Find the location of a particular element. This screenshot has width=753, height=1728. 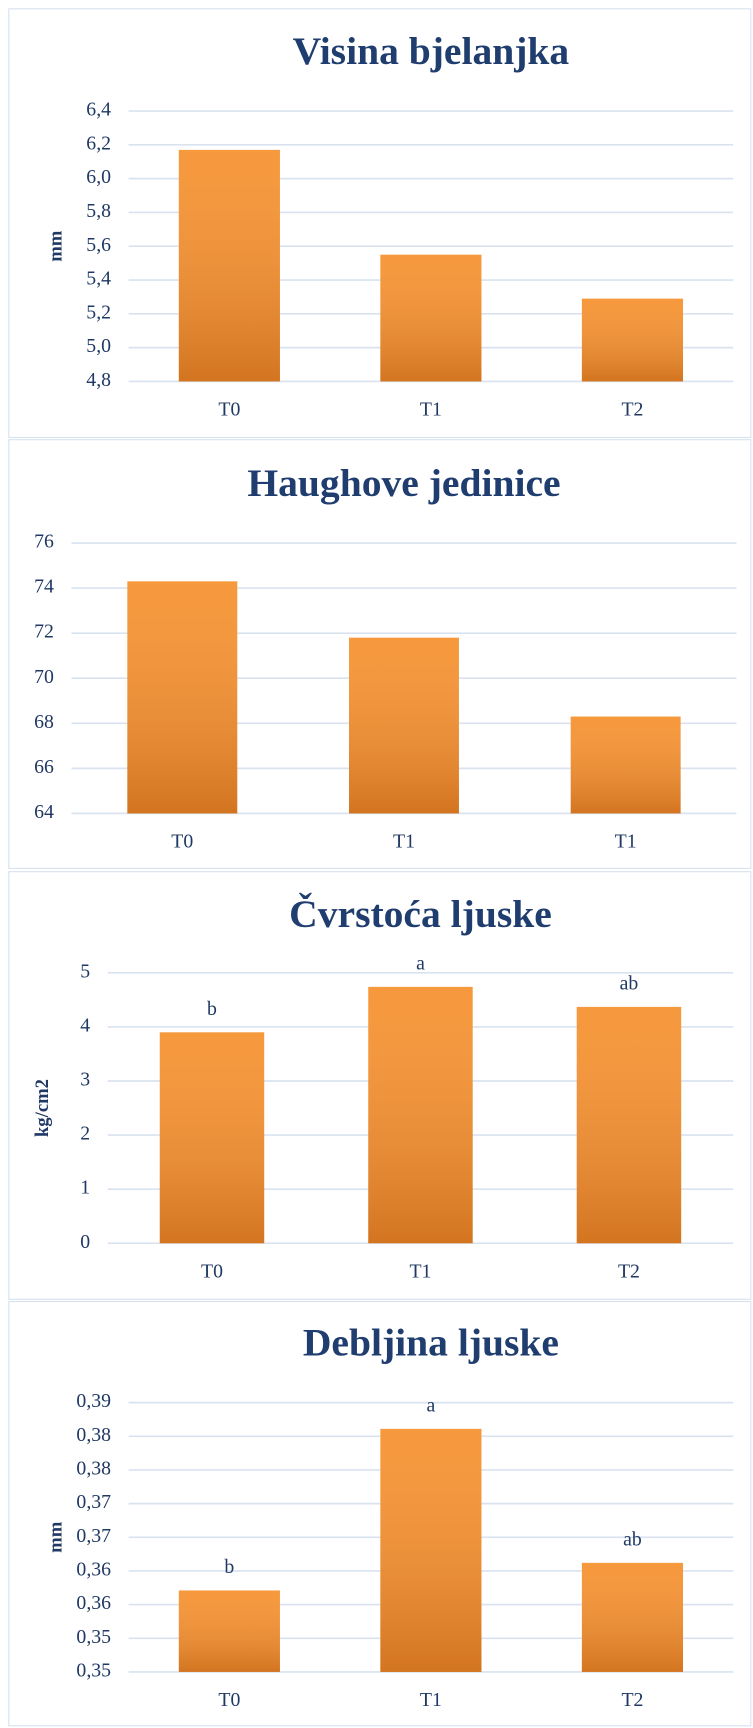

y-tick-label: 76 is located at coordinates (44, 542).